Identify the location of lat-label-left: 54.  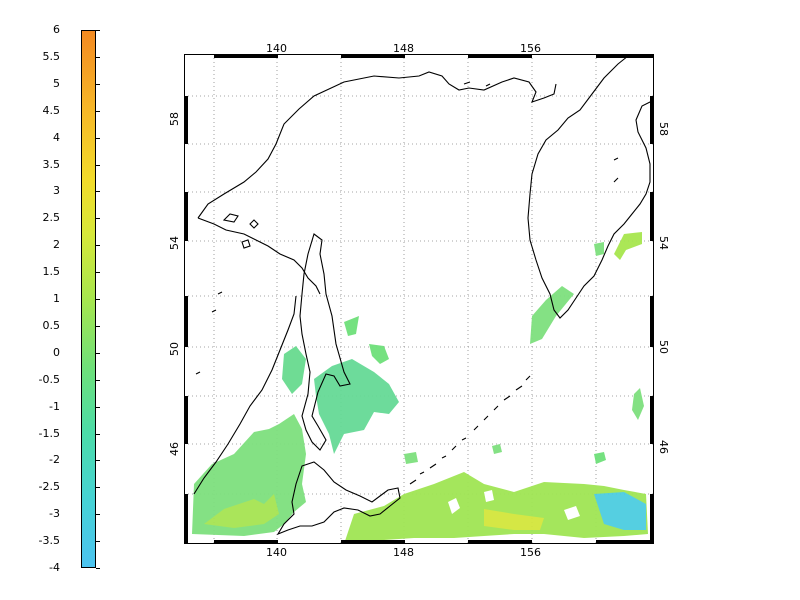
(174, 243).